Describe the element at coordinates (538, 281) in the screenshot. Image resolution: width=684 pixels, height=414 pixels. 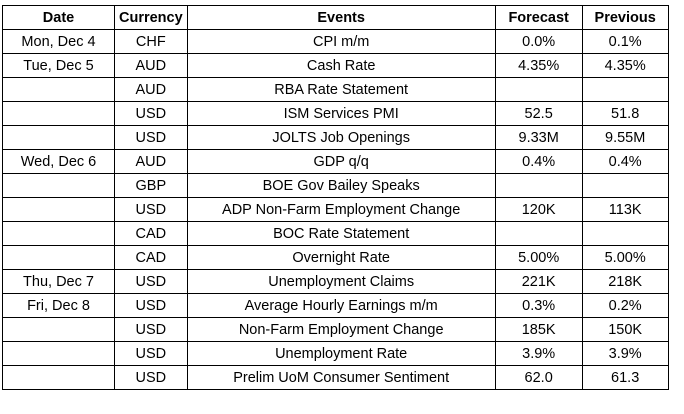
I see `forecast-cell: 221K` at that location.